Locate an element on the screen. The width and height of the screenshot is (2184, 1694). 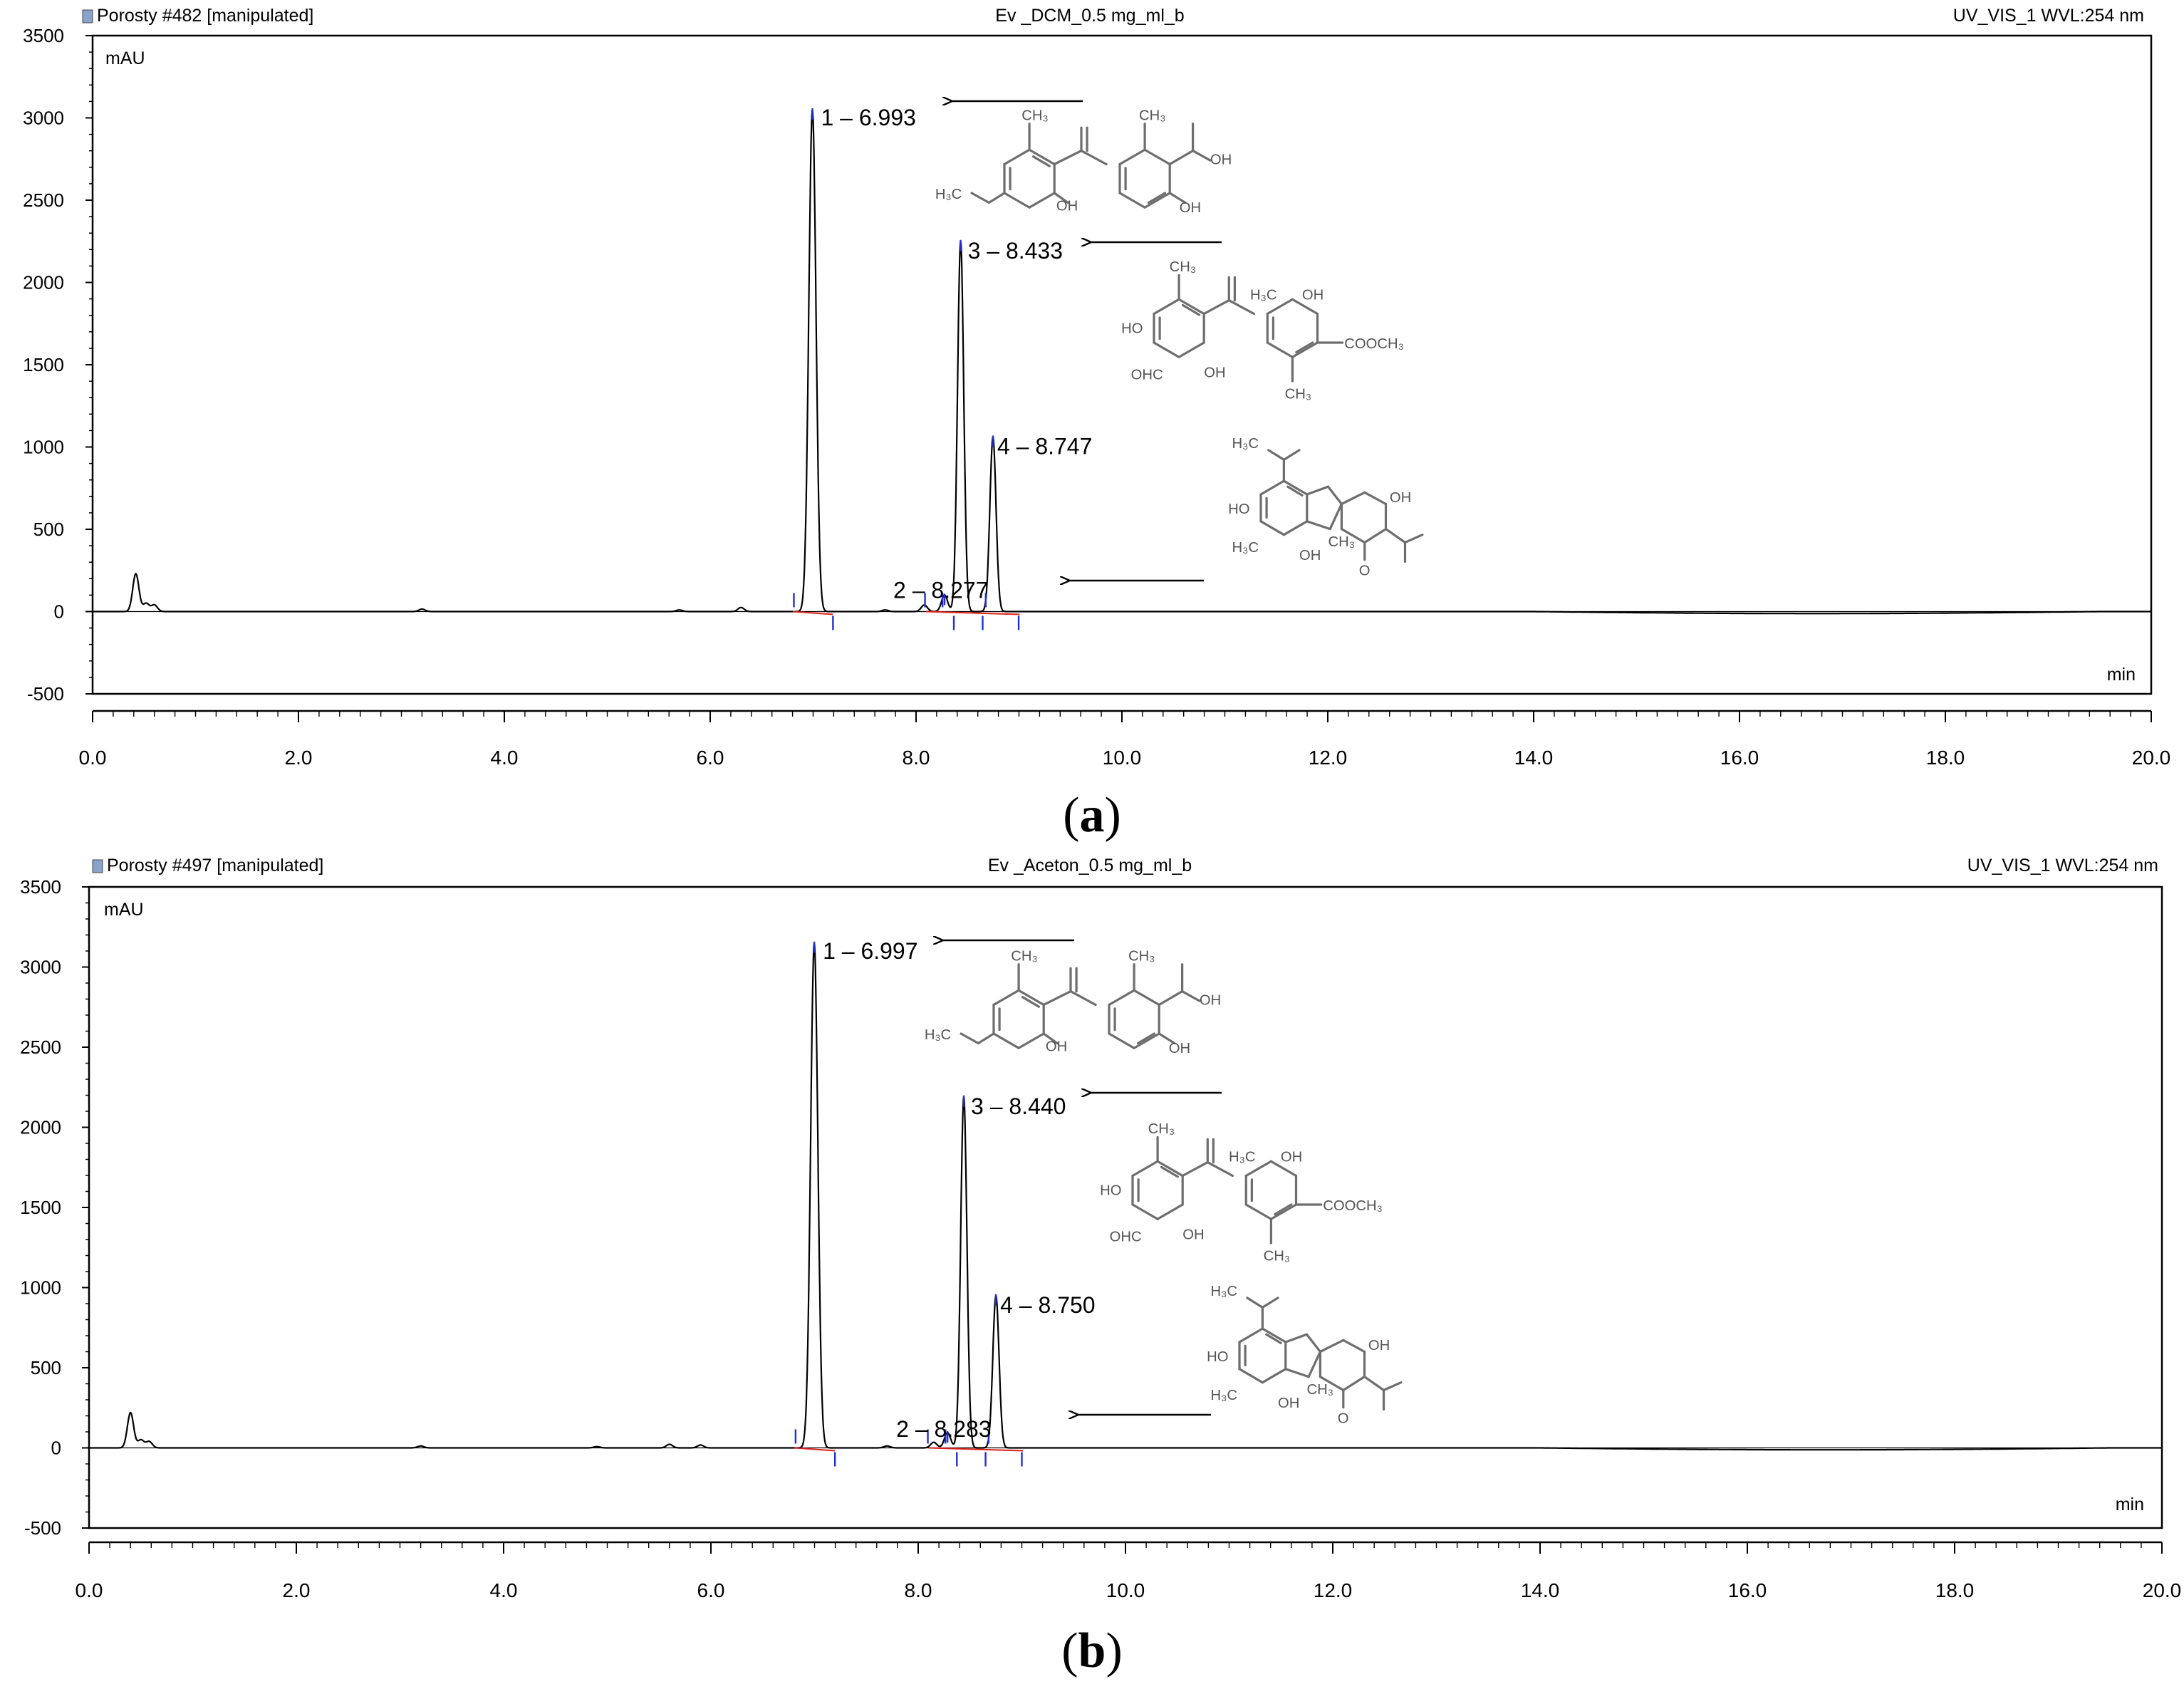
panel-a-ylabel: mAU is located at coordinates (125, 58).